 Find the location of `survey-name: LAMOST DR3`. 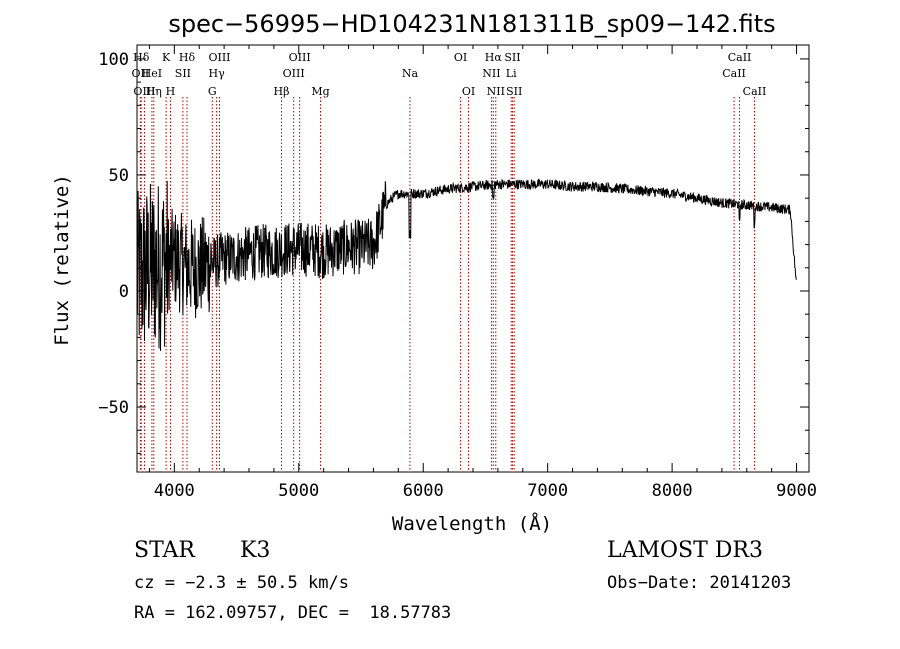

survey-name: LAMOST DR3 is located at coordinates (685, 550).